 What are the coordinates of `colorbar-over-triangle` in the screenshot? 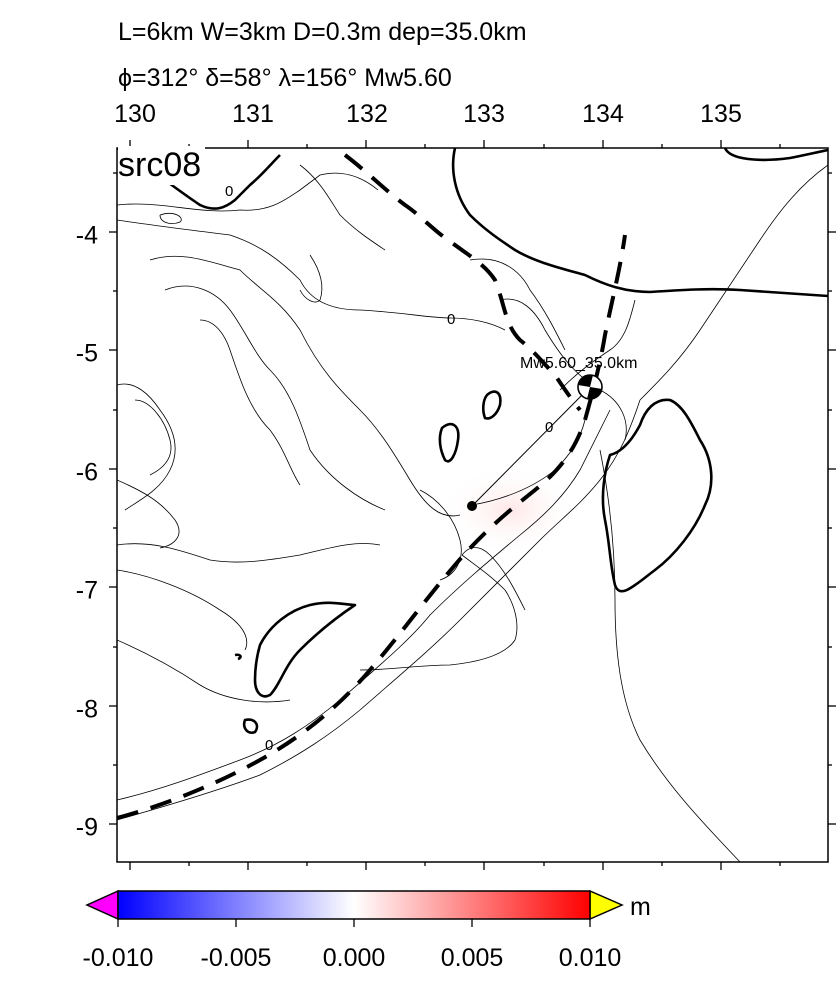 It's located at (606, 905).